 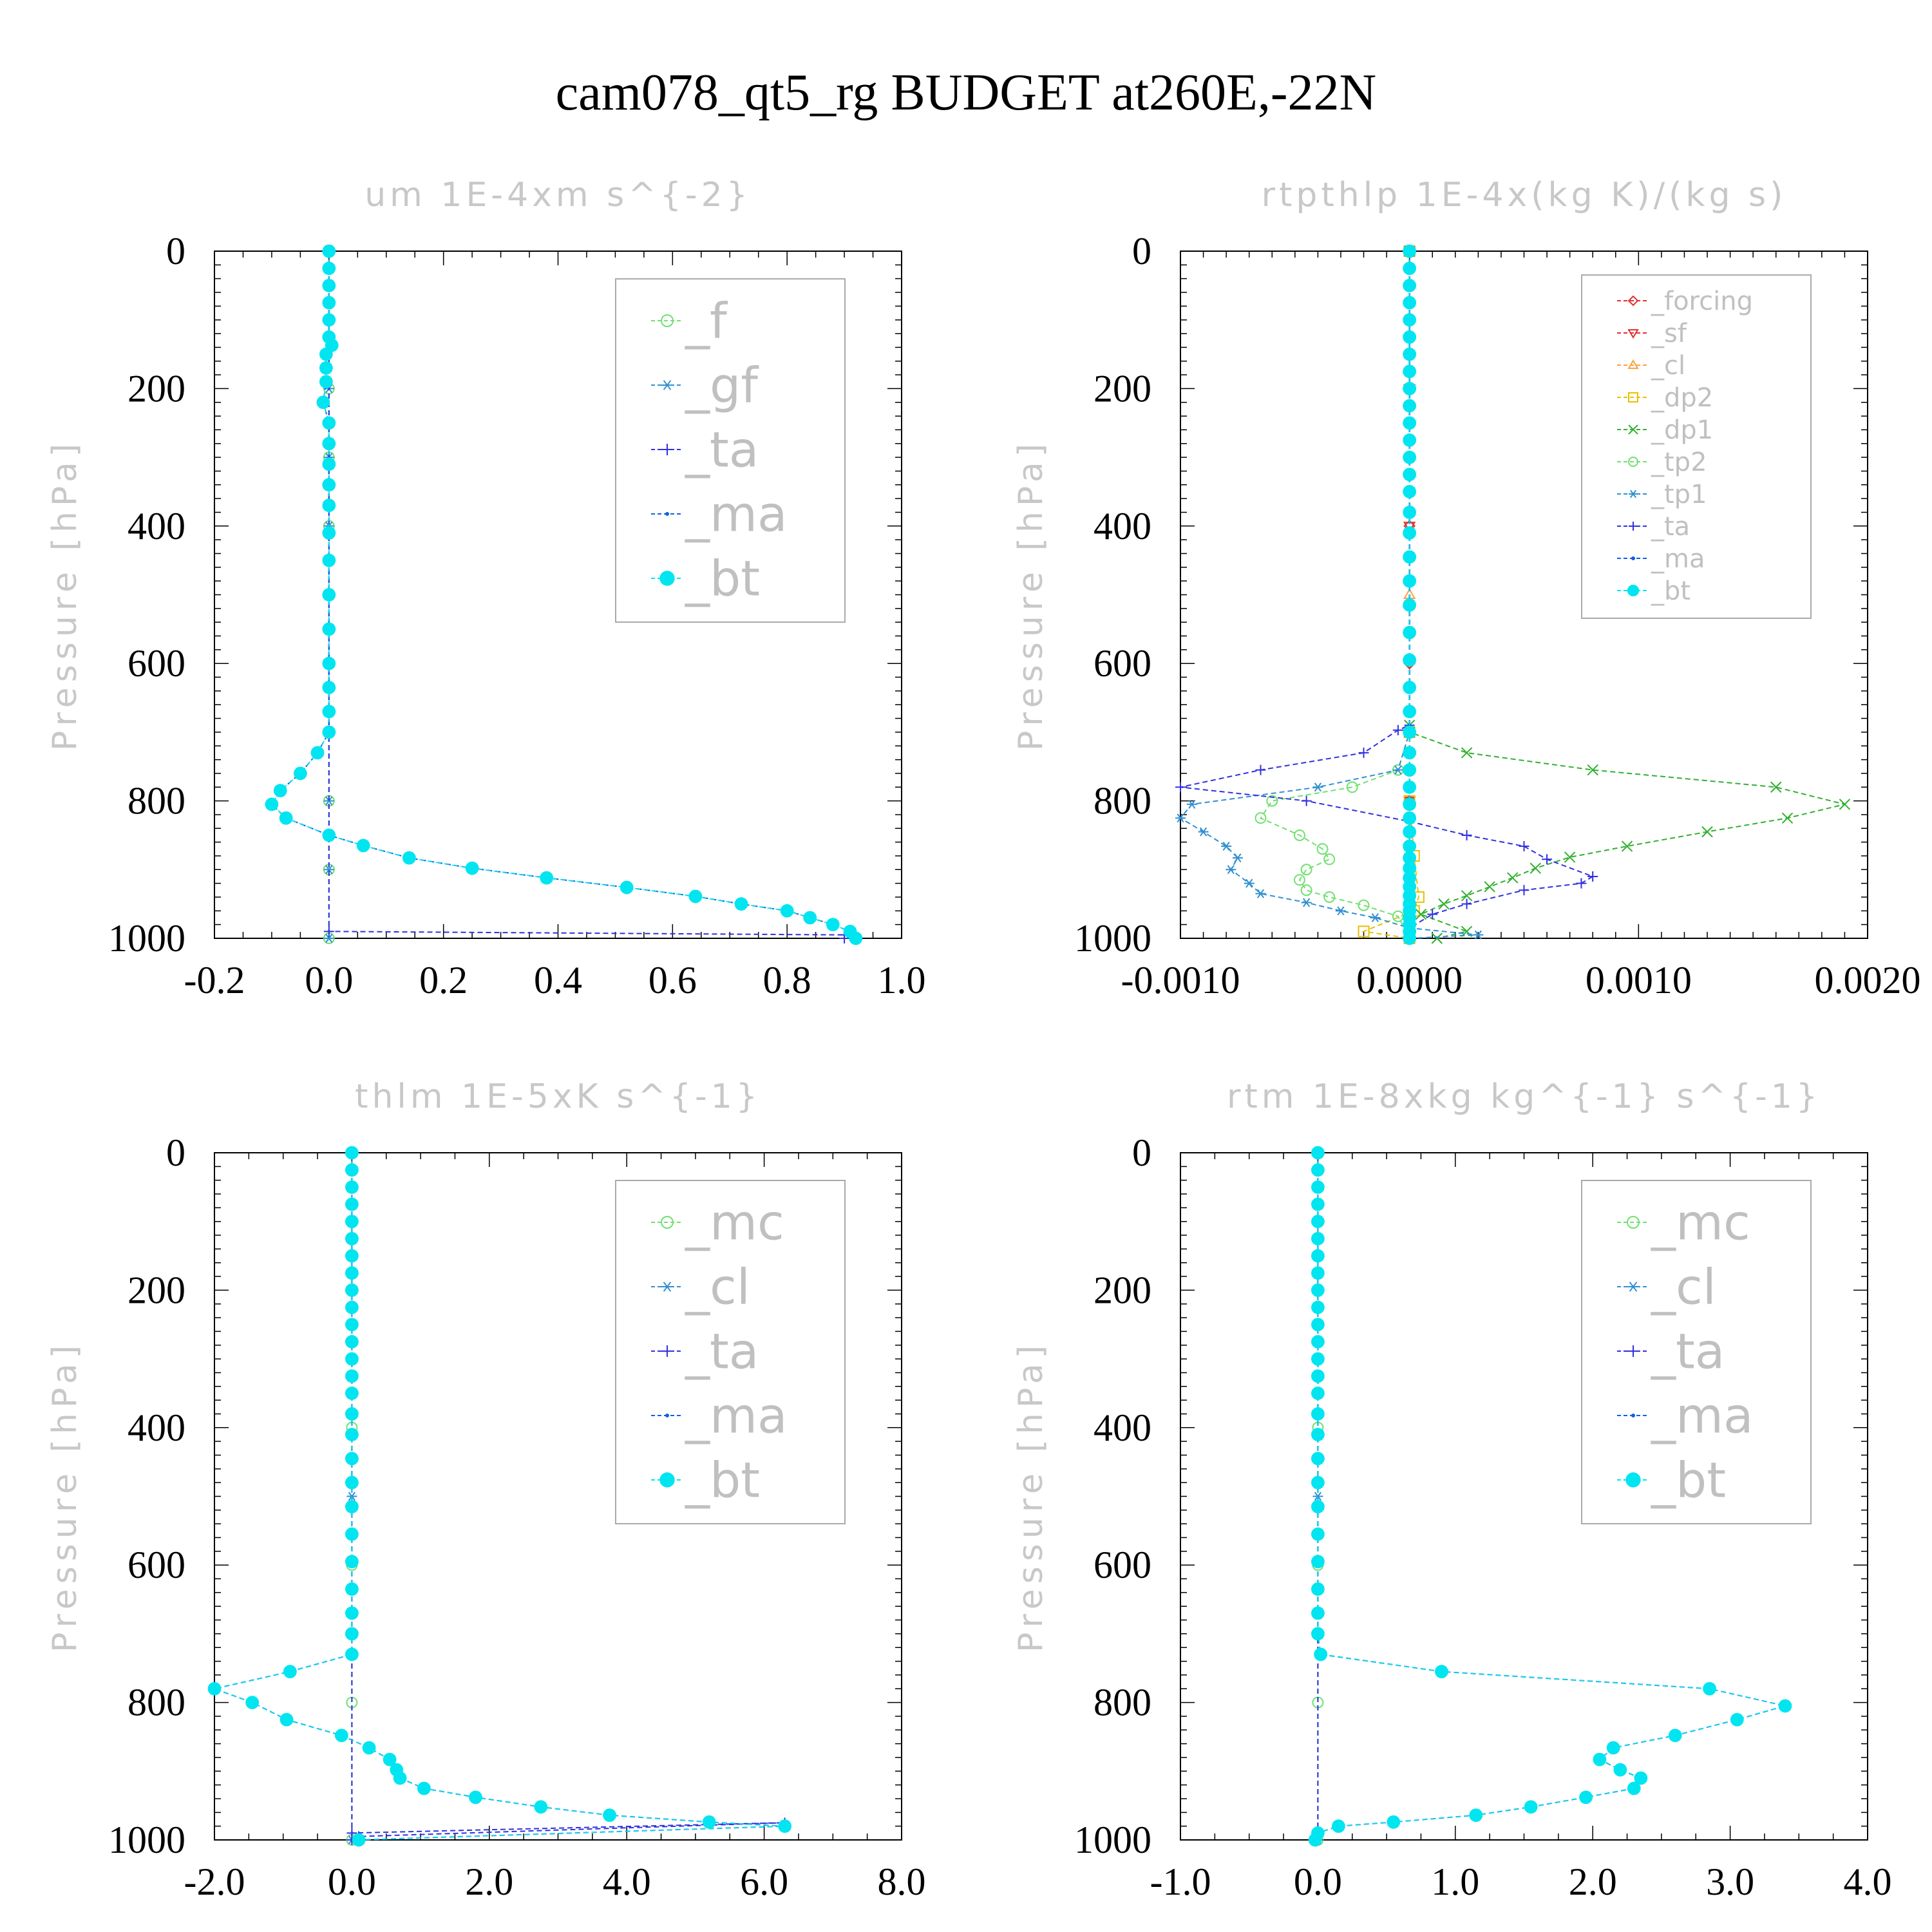 I want to click on legend-1: _f _gf _ta _ma _bt, so click(x=730, y=450).